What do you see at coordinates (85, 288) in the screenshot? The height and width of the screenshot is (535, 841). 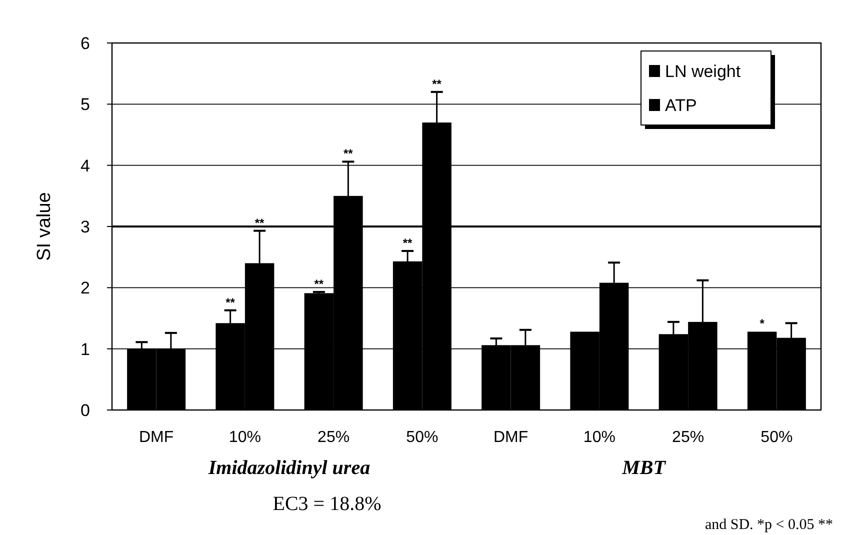 I see `y-tick-label: 2` at bounding box center [85, 288].